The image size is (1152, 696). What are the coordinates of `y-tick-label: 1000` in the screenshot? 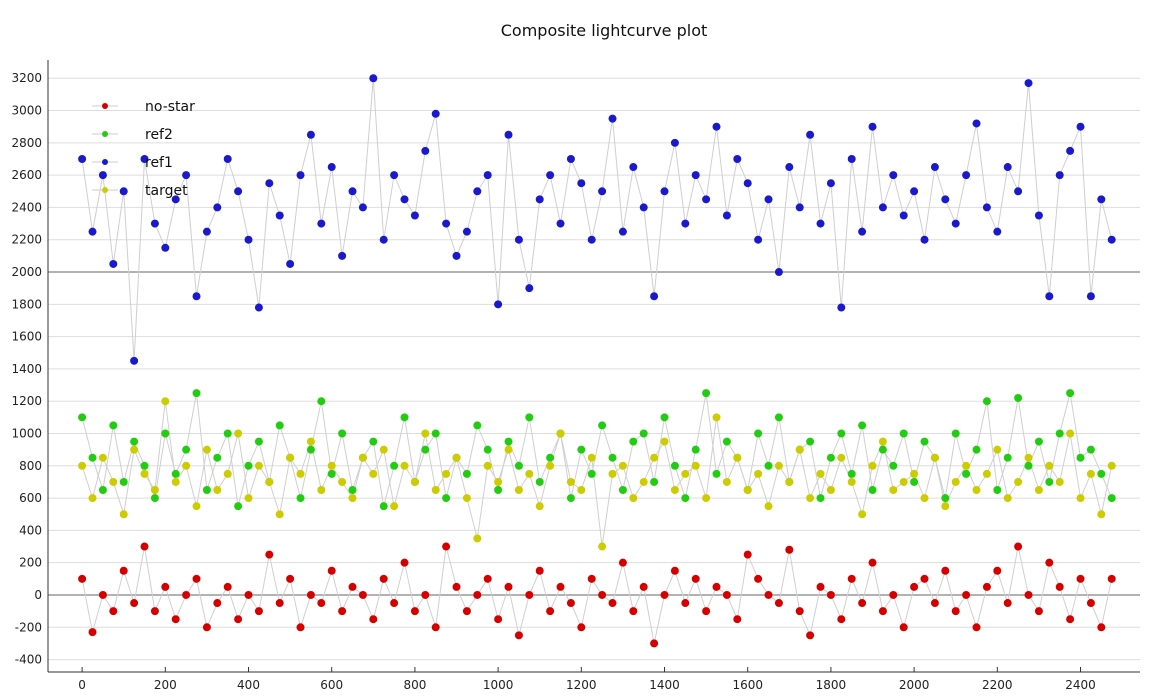 It's located at (26, 433).